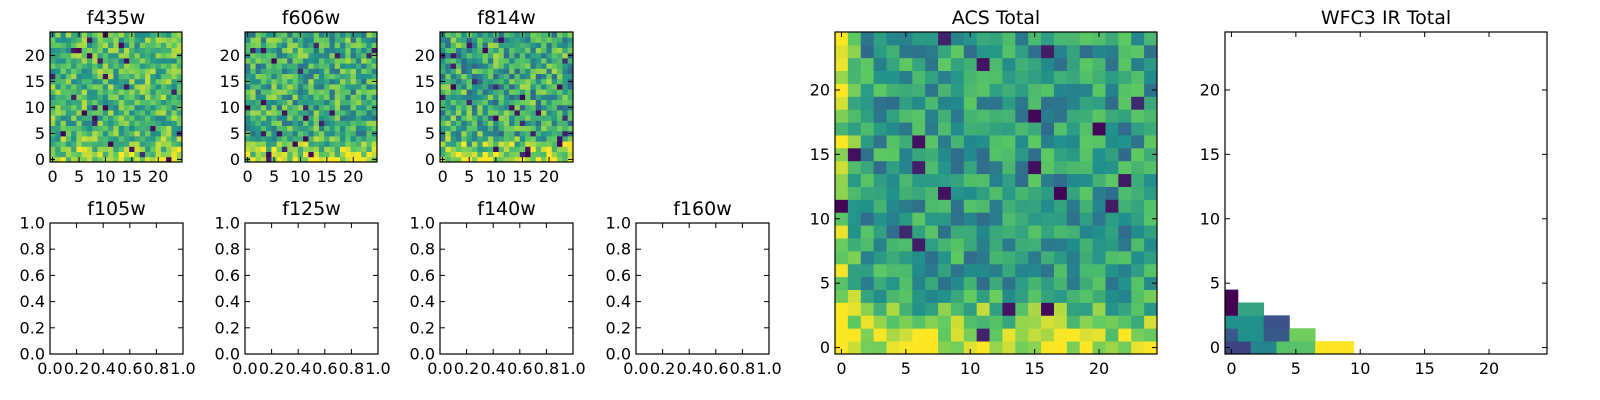  Describe the element at coordinates (572, 368) in the screenshot. I see `f140w-xtick-label: 1.0` at that location.